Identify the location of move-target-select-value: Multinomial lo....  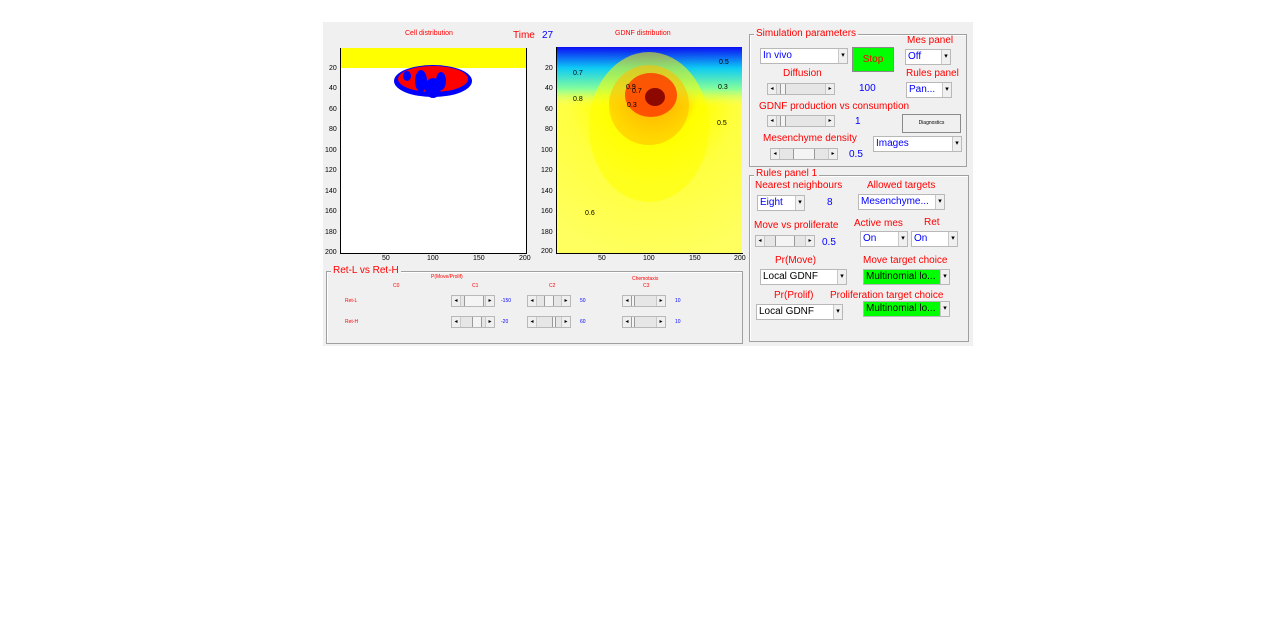
(901, 276).